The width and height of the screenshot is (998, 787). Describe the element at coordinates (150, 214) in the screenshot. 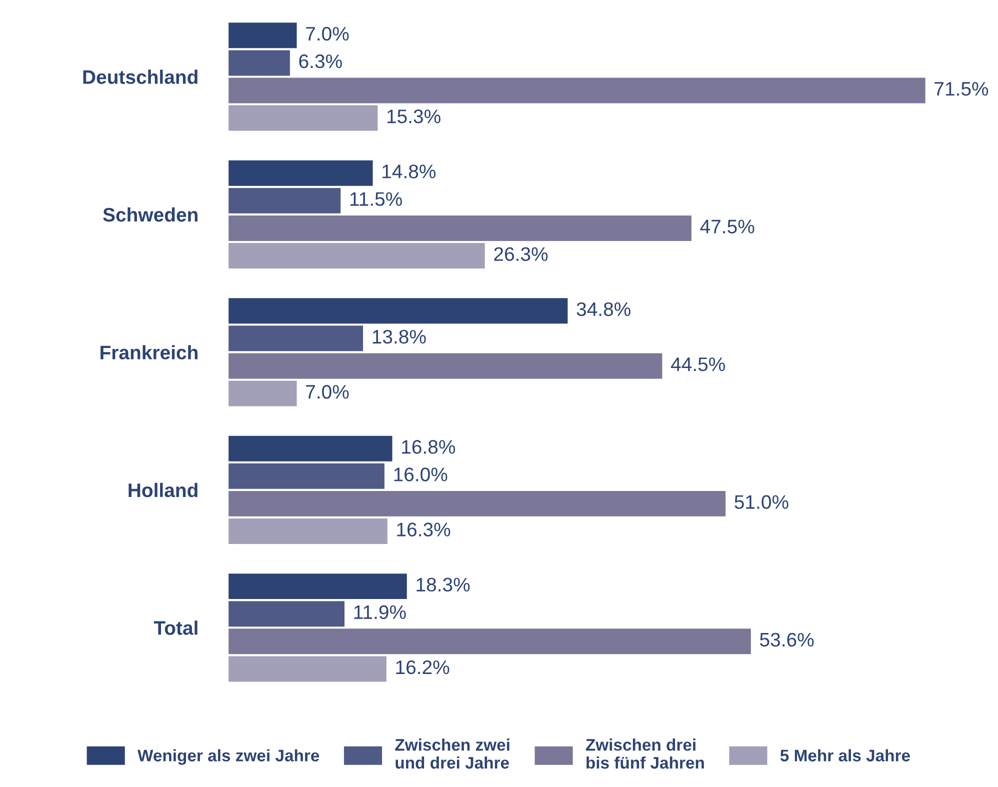

I see `y-tick-label: Schweden` at that location.